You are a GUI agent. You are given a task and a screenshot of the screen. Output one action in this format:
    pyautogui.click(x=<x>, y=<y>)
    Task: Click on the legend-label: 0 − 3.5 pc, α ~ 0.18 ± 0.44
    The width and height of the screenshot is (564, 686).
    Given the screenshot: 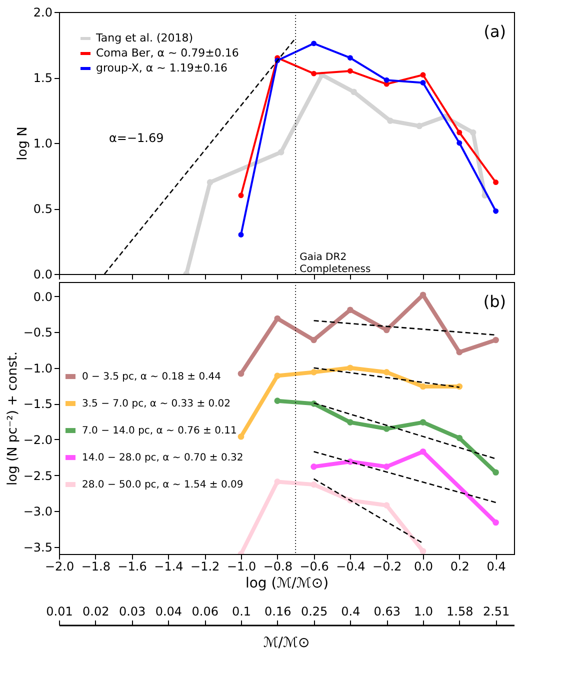 What is the action you would take?
    pyautogui.click(x=151, y=377)
    